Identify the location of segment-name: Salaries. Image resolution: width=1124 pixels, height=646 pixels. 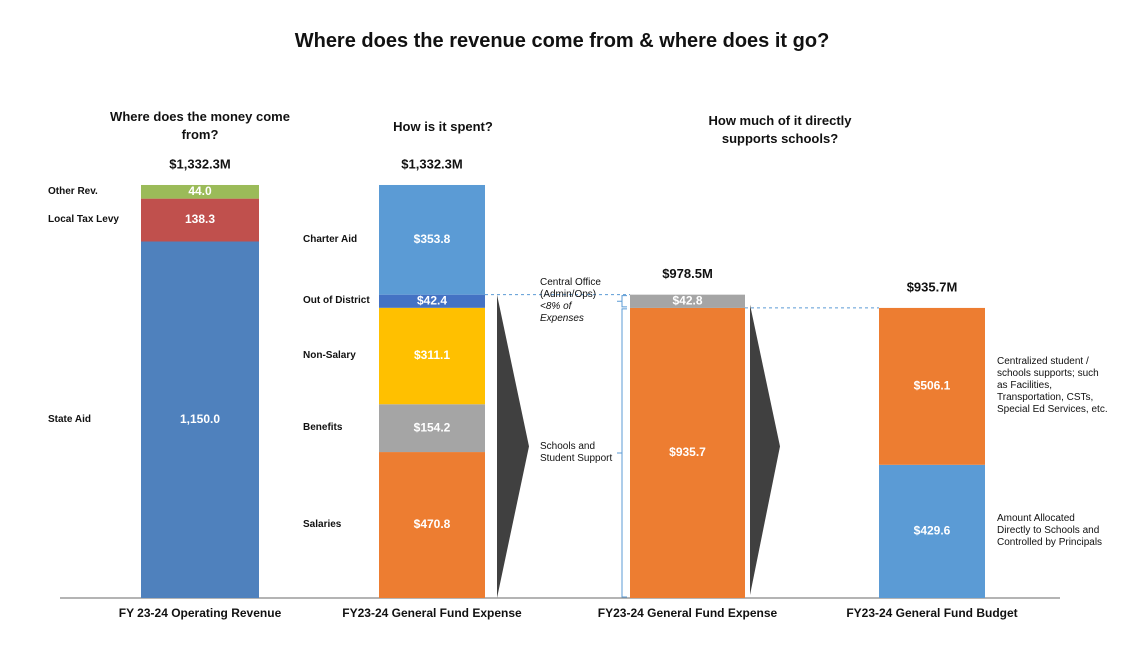
(343, 525).